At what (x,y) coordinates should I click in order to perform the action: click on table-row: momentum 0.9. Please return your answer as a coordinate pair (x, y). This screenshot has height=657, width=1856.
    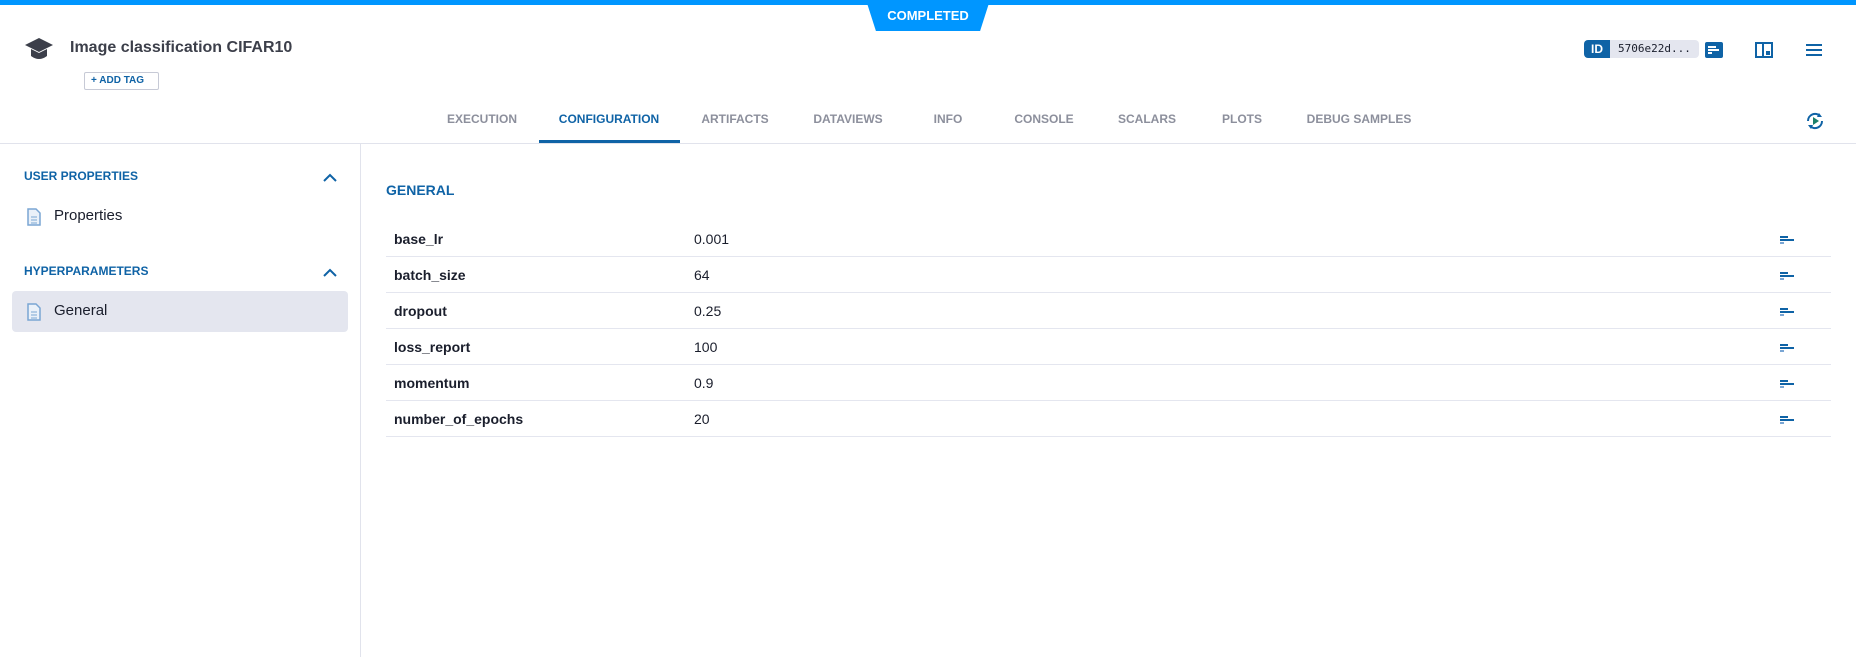
    Looking at the image, I should click on (1108, 383).